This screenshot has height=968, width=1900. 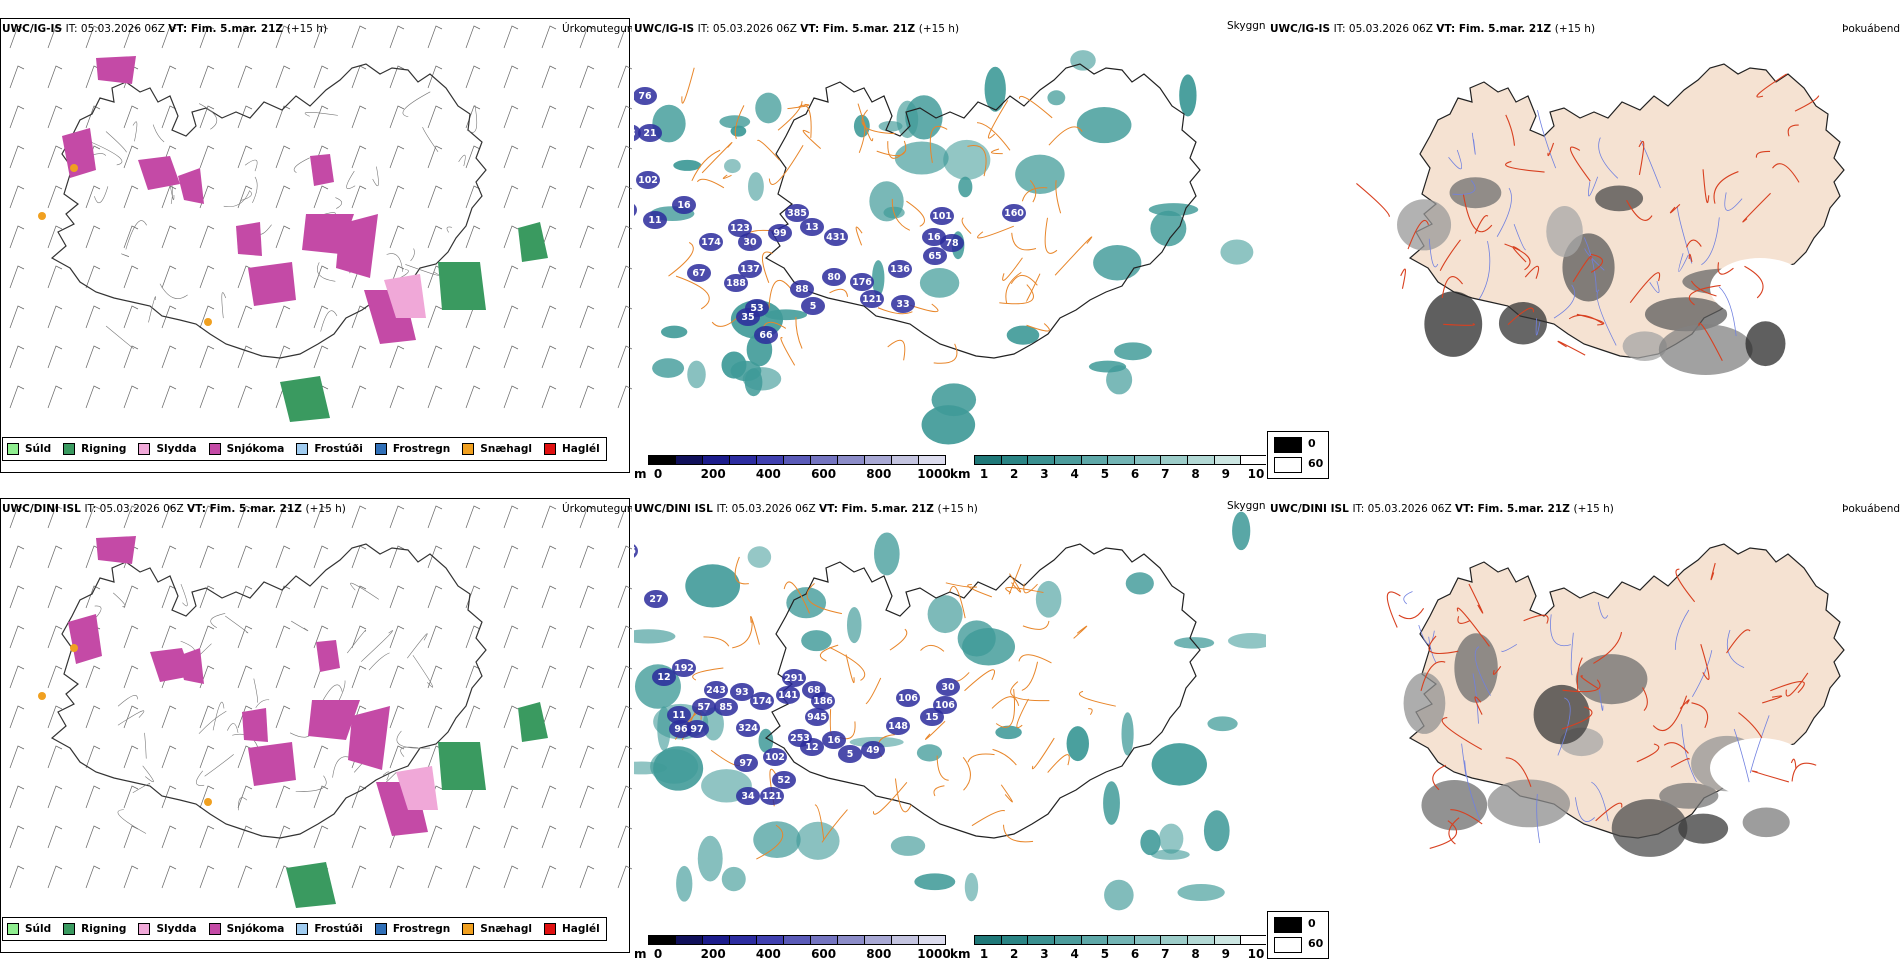 I want to click on ceiling-value-label: 5, so click(x=813, y=306).